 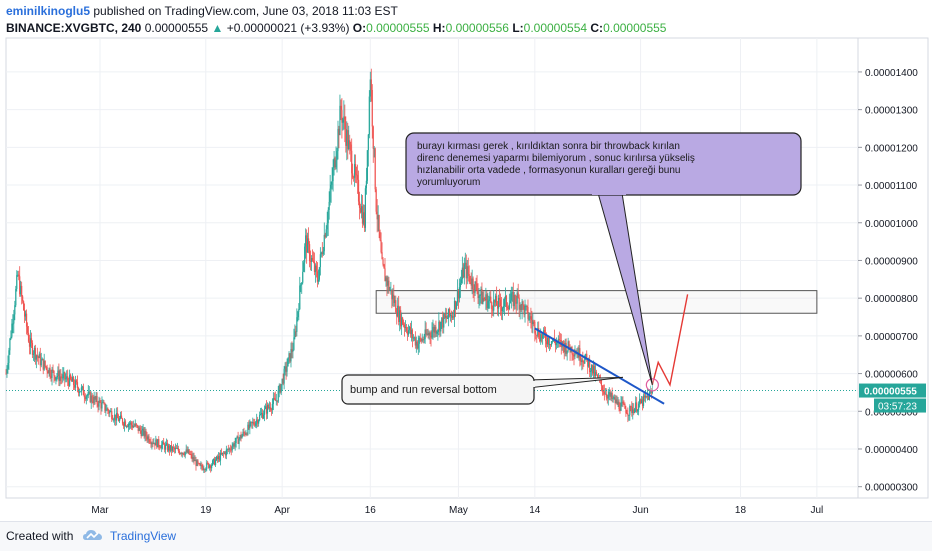 I want to click on author-link: eminilkinoglu5, so click(x=48, y=11).